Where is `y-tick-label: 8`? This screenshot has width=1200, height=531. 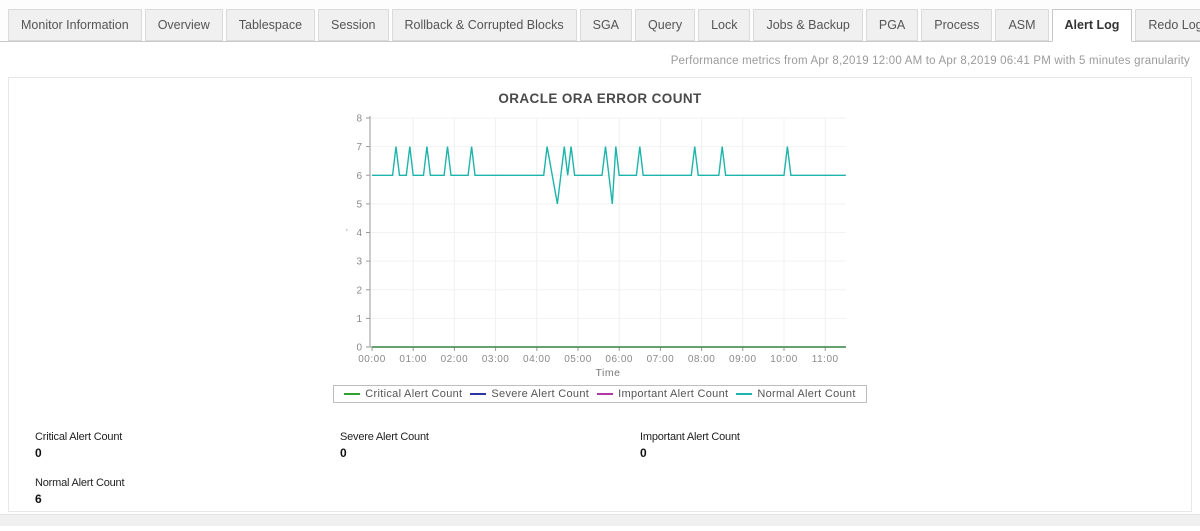
y-tick-label: 8 is located at coordinates (359, 119).